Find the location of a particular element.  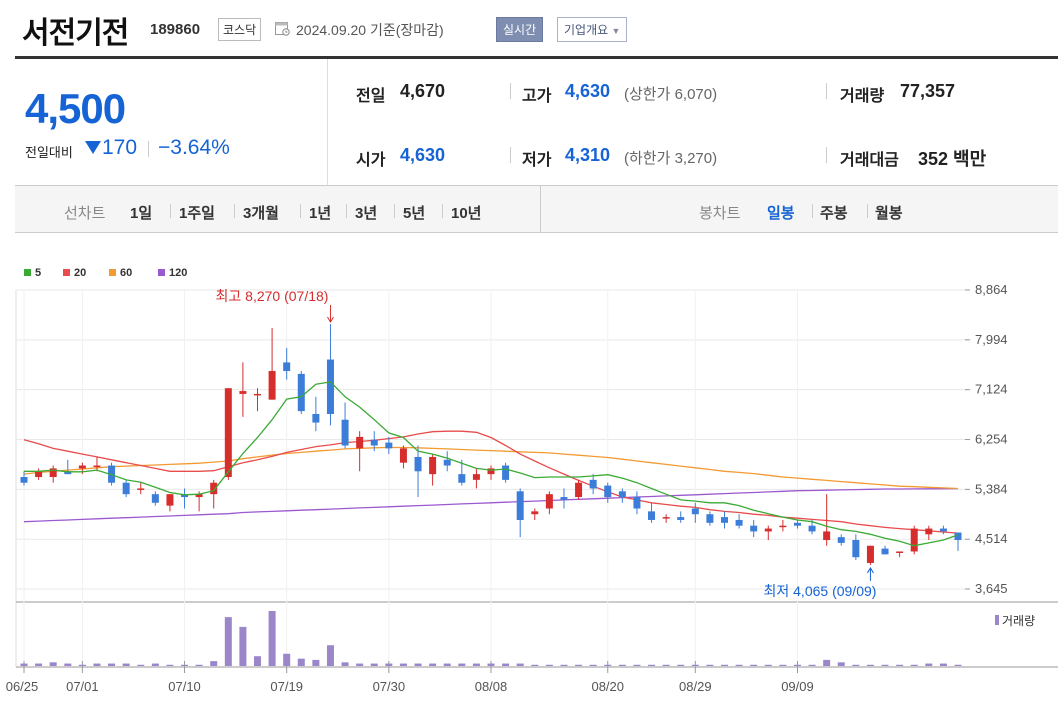

amount-value: 352 백만 is located at coordinates (952, 159).